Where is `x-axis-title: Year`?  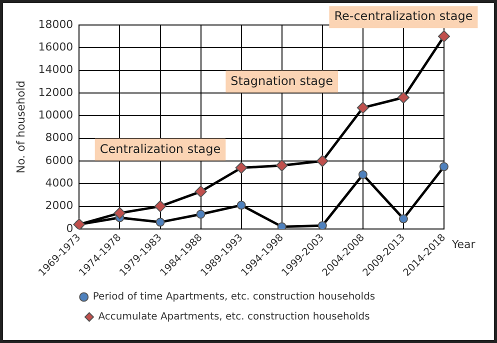 x-axis-title: Year is located at coordinates (463, 244).